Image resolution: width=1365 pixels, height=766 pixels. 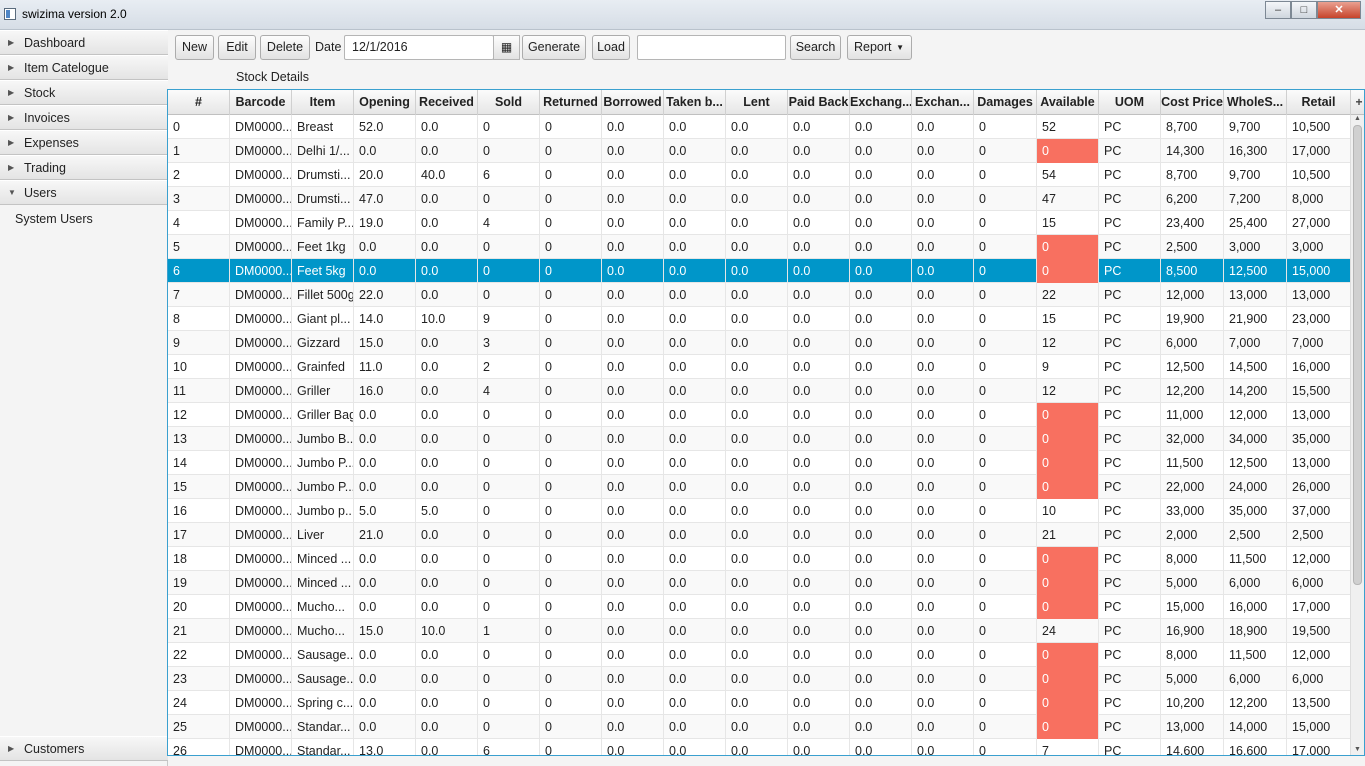 What do you see at coordinates (1192, 175) in the screenshot?
I see `table-cell: 8,700` at bounding box center [1192, 175].